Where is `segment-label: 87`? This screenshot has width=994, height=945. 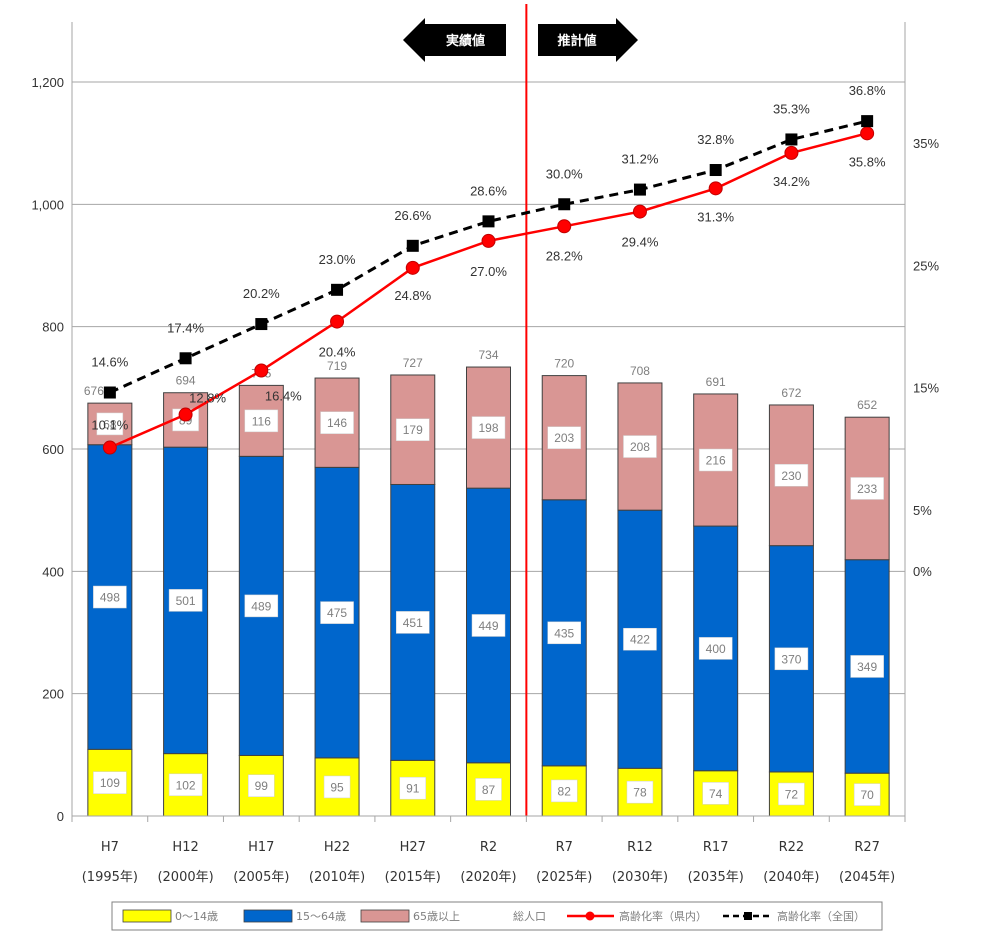 segment-label: 87 is located at coordinates (489, 790).